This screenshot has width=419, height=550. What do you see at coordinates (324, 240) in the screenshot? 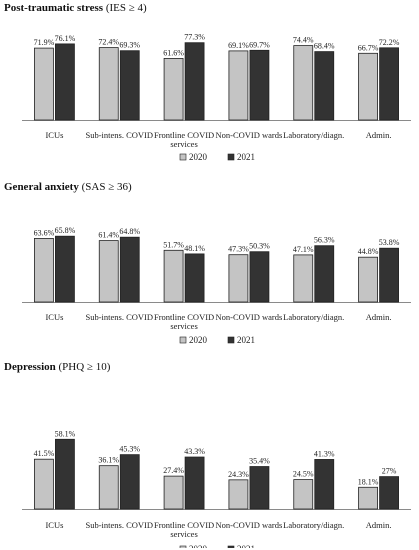
I see `data-label: 56.3%` at bounding box center [324, 240].